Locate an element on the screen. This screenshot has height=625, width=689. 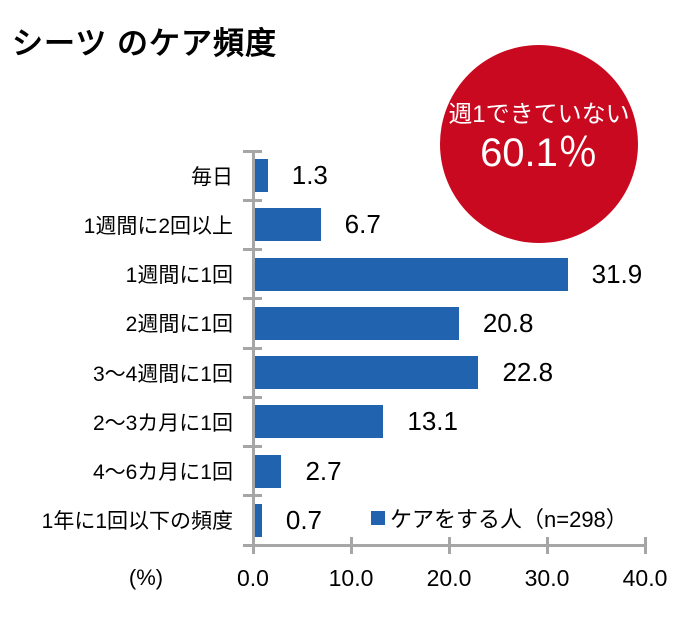
x-tick-label: 10.0 is located at coordinates (351, 578).